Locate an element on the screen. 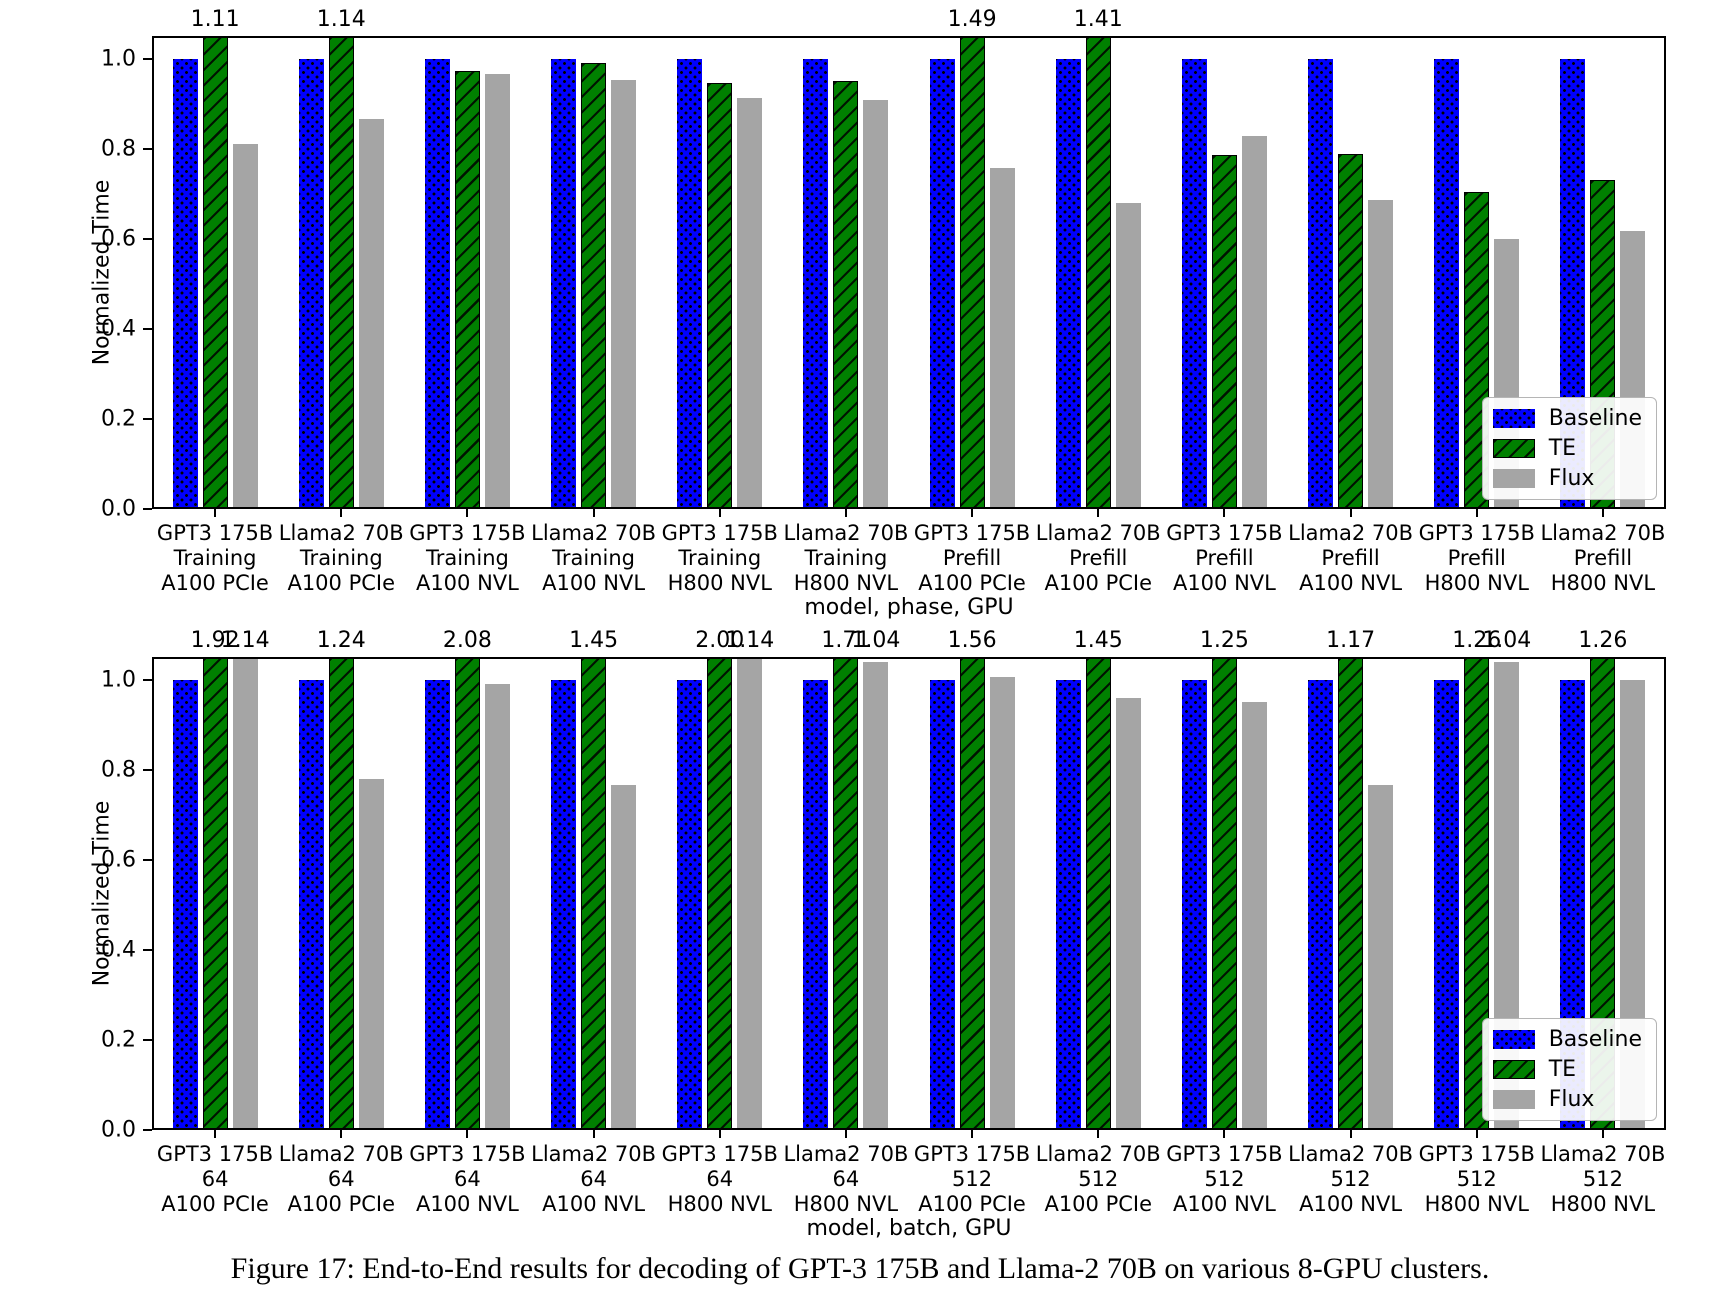 Image resolution: width=1720 pixels, height=1312 pixels. y-axis-label: Normalized Time is located at coordinates (102, 893).